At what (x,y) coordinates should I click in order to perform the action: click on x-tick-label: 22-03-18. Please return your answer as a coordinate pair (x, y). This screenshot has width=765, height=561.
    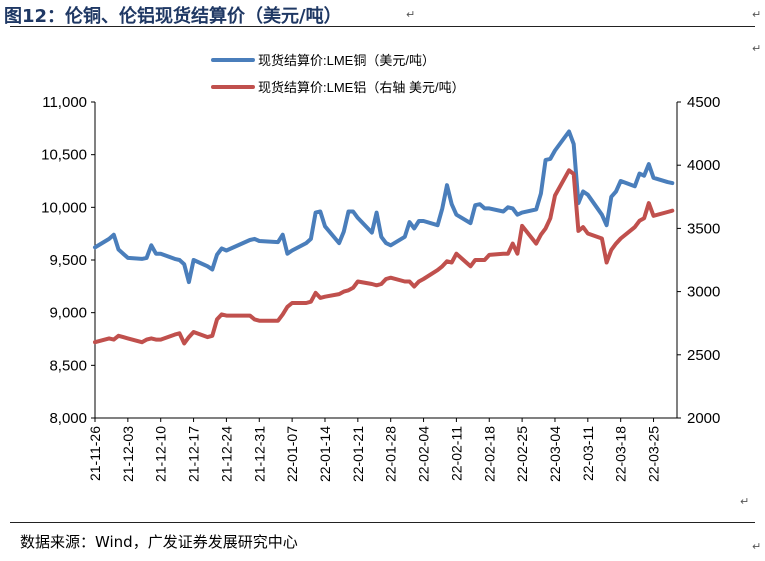
    Looking at the image, I should click on (621, 454).